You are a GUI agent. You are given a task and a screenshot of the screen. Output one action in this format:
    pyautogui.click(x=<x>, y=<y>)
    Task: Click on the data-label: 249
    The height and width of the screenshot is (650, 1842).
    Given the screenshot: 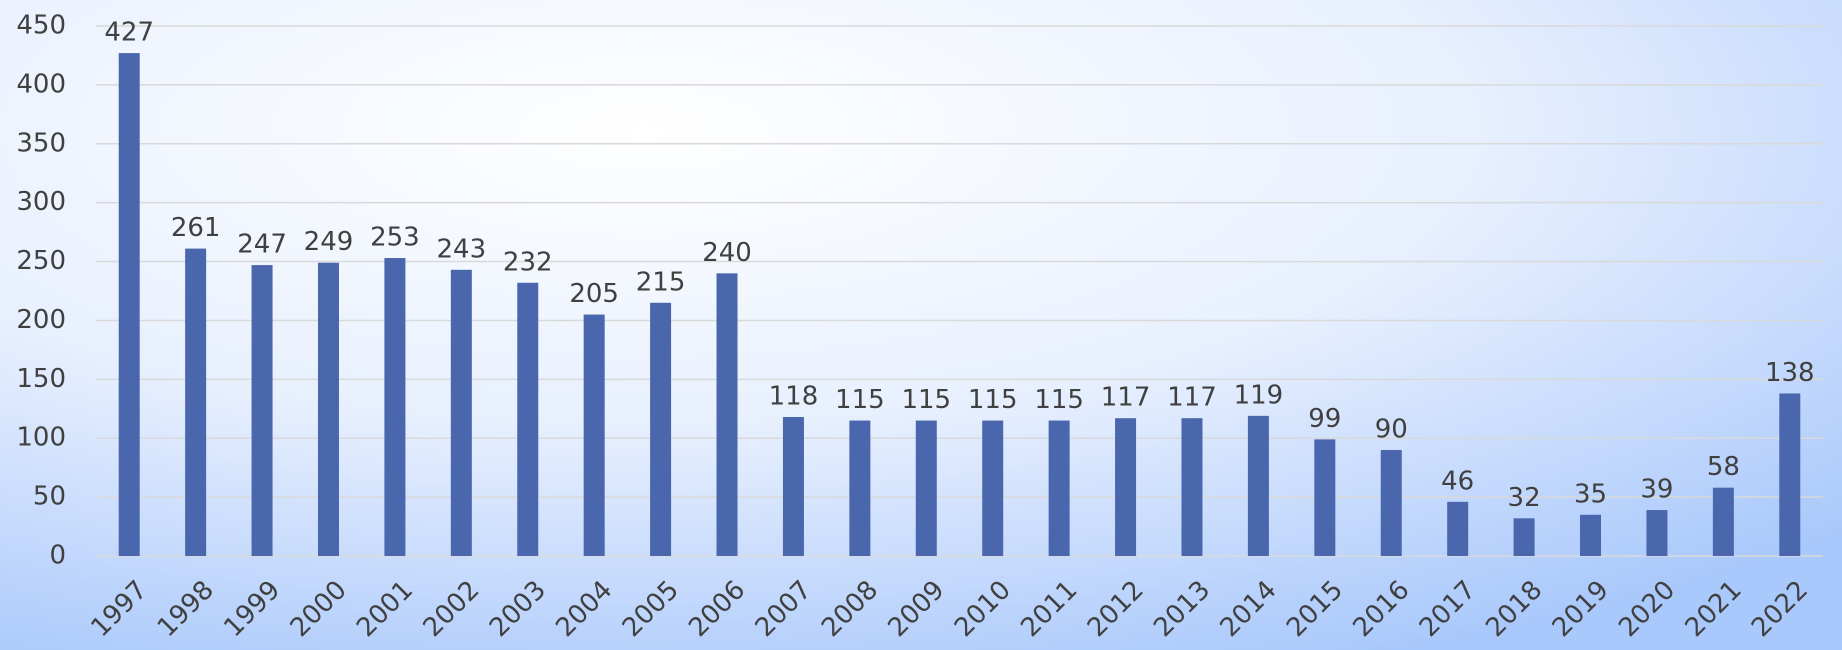 What is the action you would take?
    pyautogui.click(x=329, y=242)
    